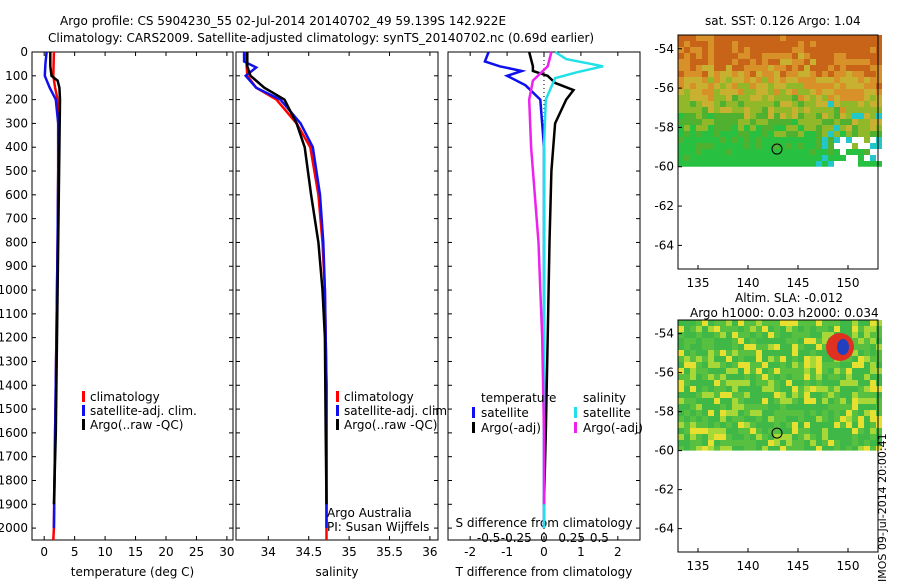 Image resolution: width=900 pixels, height=582 pixels. What do you see at coordinates (604, 398) in the screenshot?
I see `legend-salinity-title: salinity` at bounding box center [604, 398].